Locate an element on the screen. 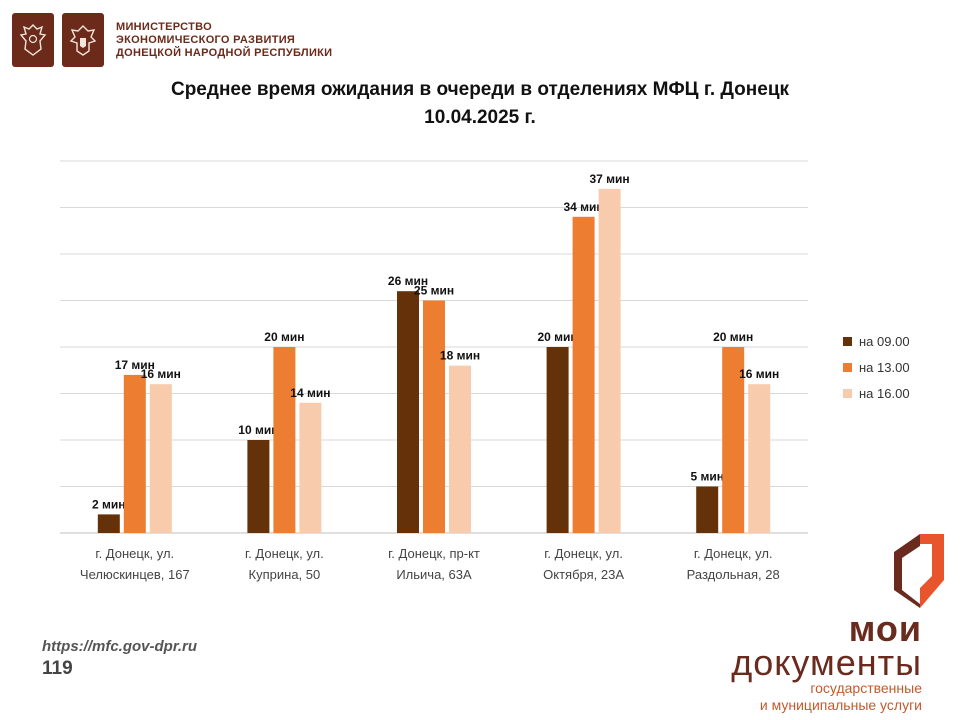 The image size is (960, 720). brand-subtitle: и муниципальные услуги is located at coordinates (840, 705).